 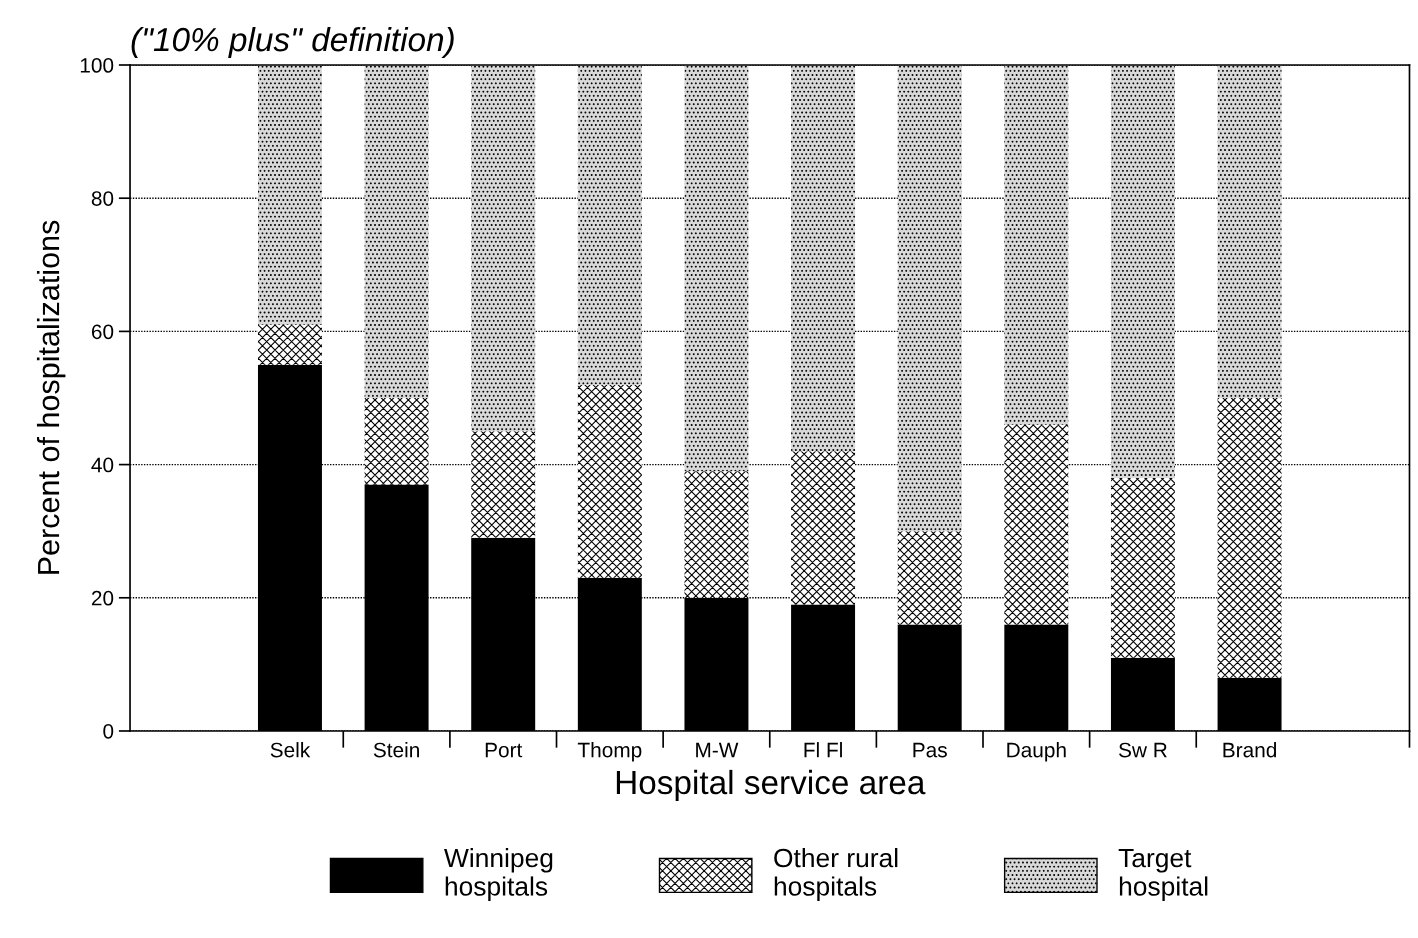 What do you see at coordinates (290, 750) in the screenshot?
I see `x-tick-label: Selk` at bounding box center [290, 750].